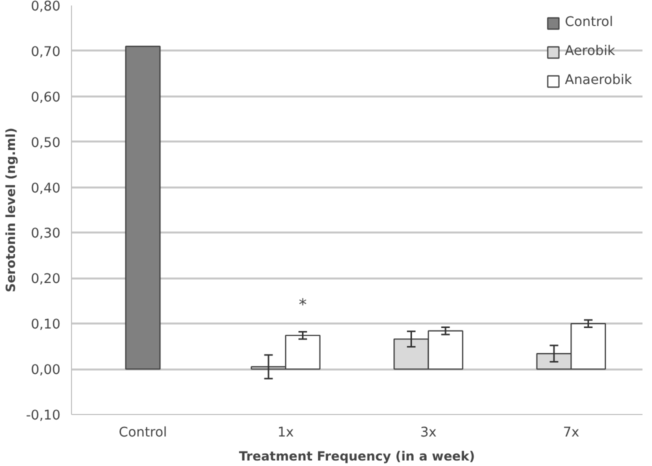  What do you see at coordinates (589, 22) in the screenshot?
I see `legend-label: Control` at bounding box center [589, 22].